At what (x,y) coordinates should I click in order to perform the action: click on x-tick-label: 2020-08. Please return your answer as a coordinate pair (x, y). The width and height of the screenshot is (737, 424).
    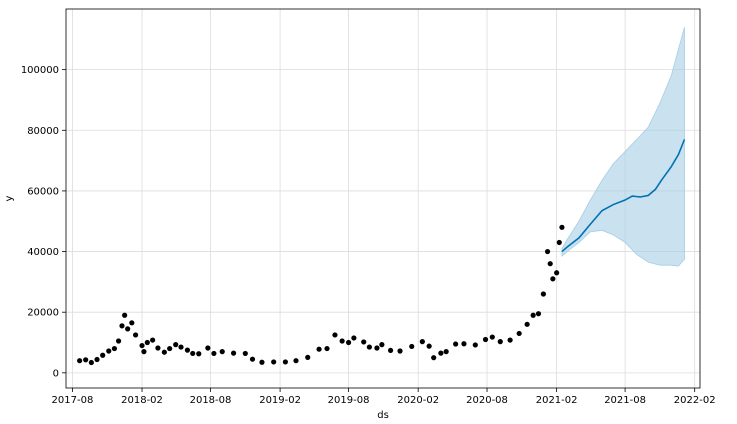
    Looking at the image, I should click on (487, 400).